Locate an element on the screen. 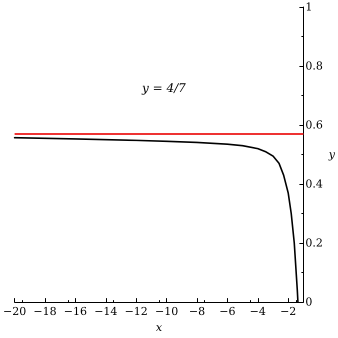  y-tick-label: 0.4 is located at coordinates (314, 184).